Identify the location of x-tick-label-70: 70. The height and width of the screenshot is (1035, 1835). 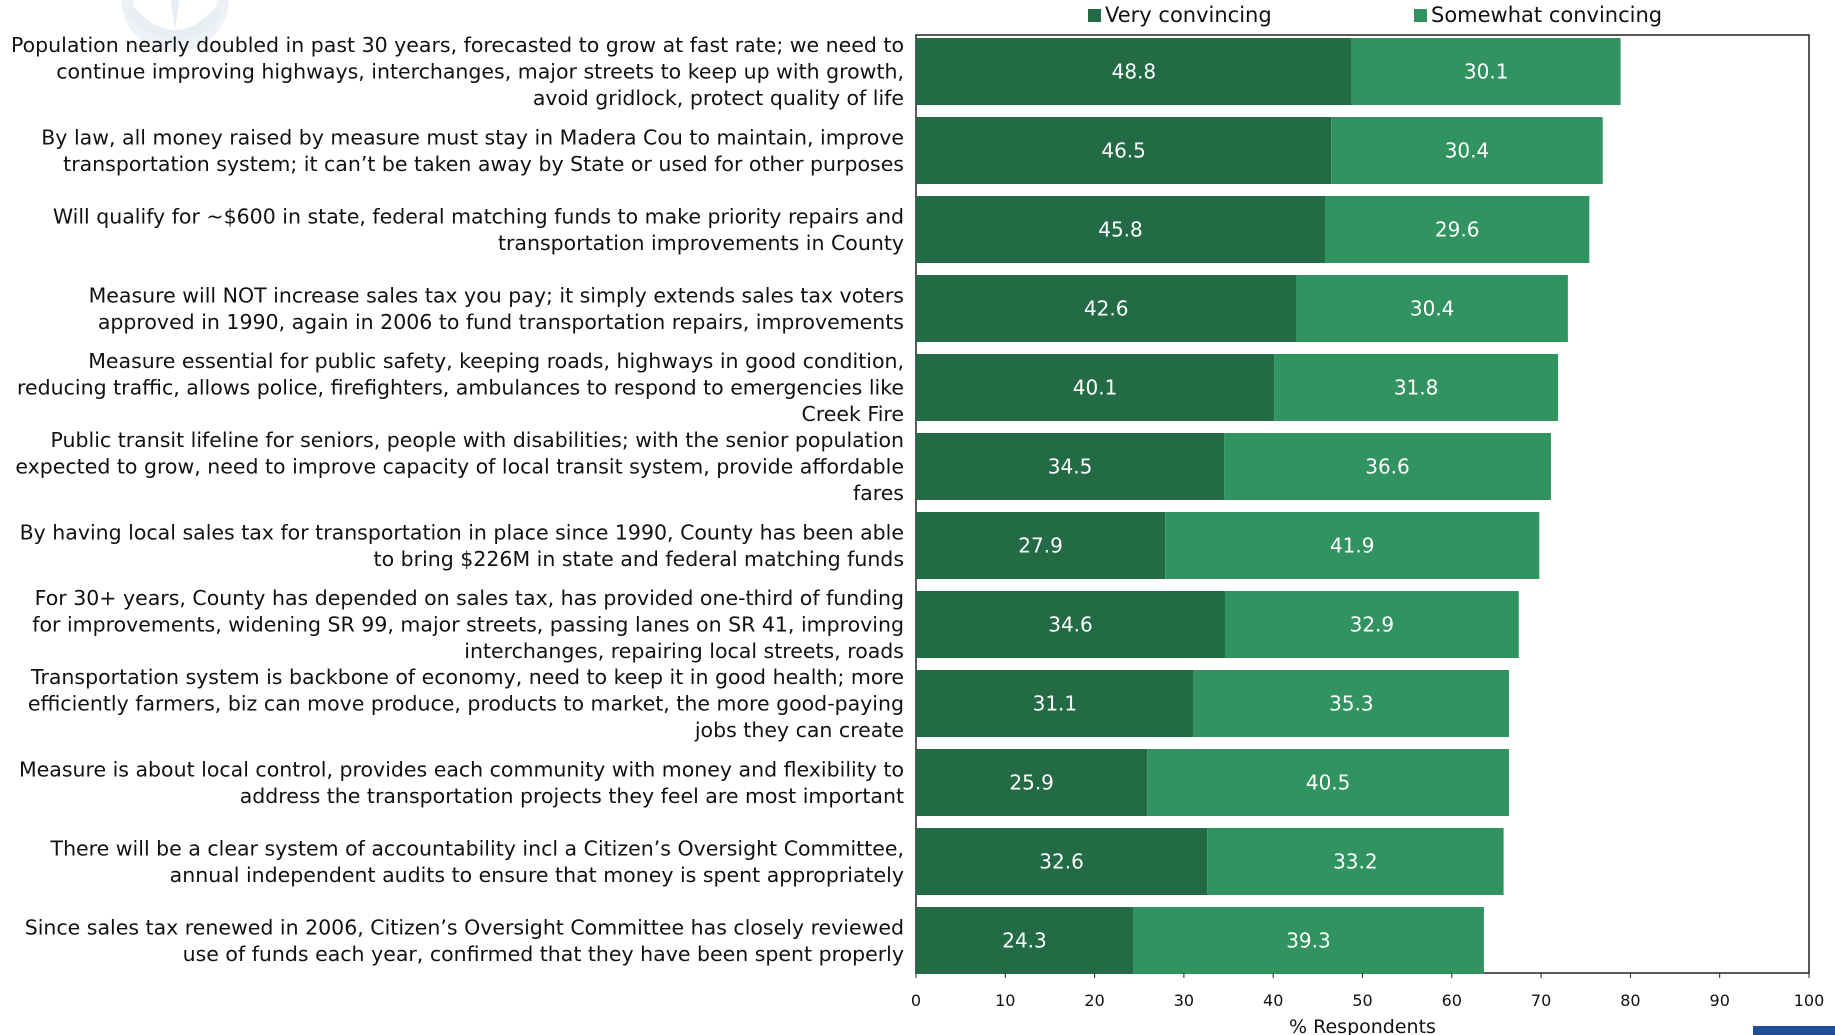
(1541, 1000).